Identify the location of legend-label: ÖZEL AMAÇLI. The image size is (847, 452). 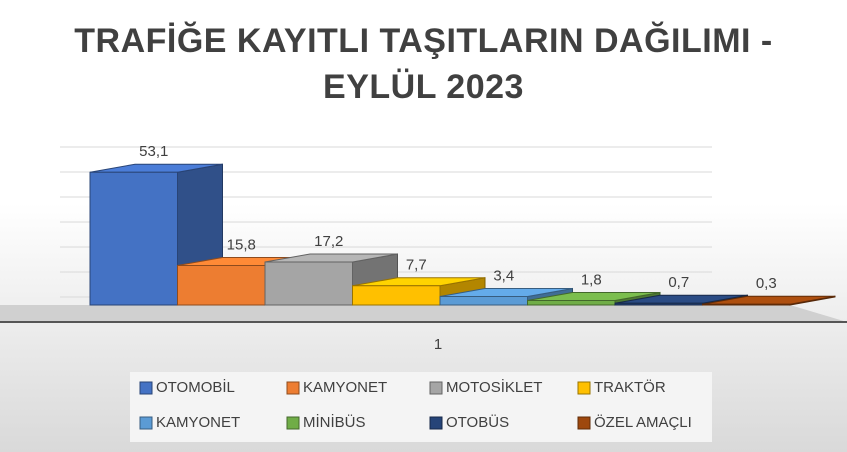
(643, 422).